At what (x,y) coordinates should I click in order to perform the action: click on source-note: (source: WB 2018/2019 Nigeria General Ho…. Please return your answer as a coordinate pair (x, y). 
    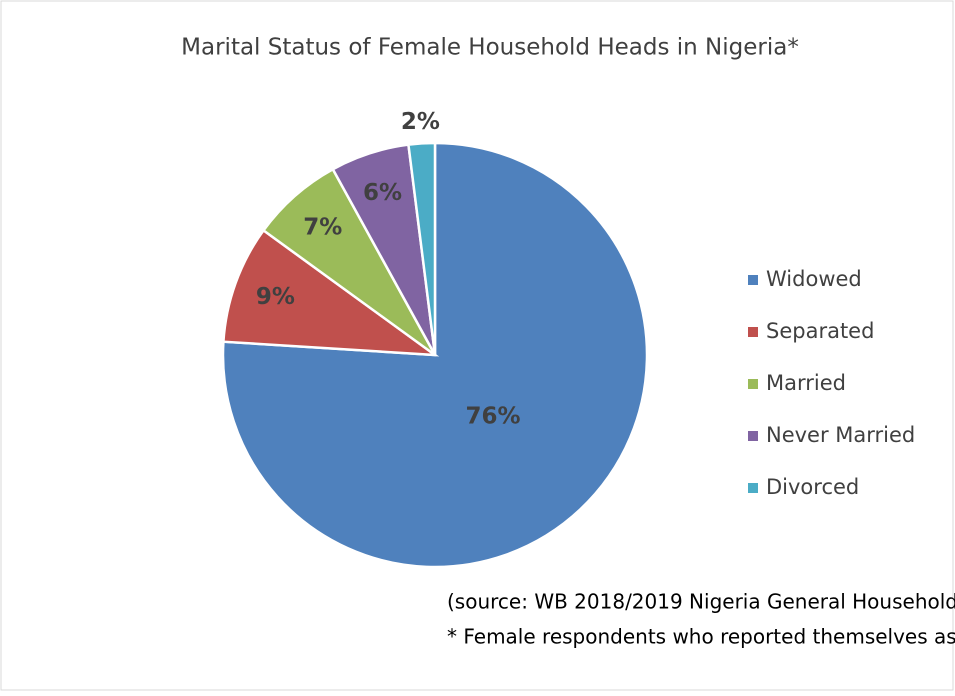
    Looking at the image, I should click on (701, 602).